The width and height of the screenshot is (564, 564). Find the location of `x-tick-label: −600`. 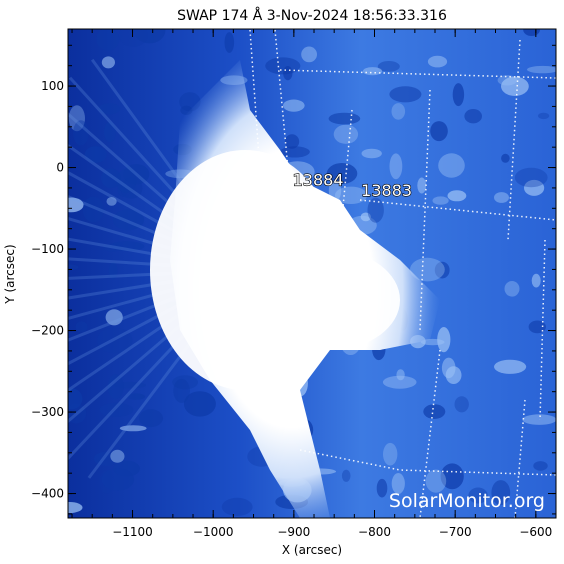

x-tick-label: −600 is located at coordinates (535, 532).